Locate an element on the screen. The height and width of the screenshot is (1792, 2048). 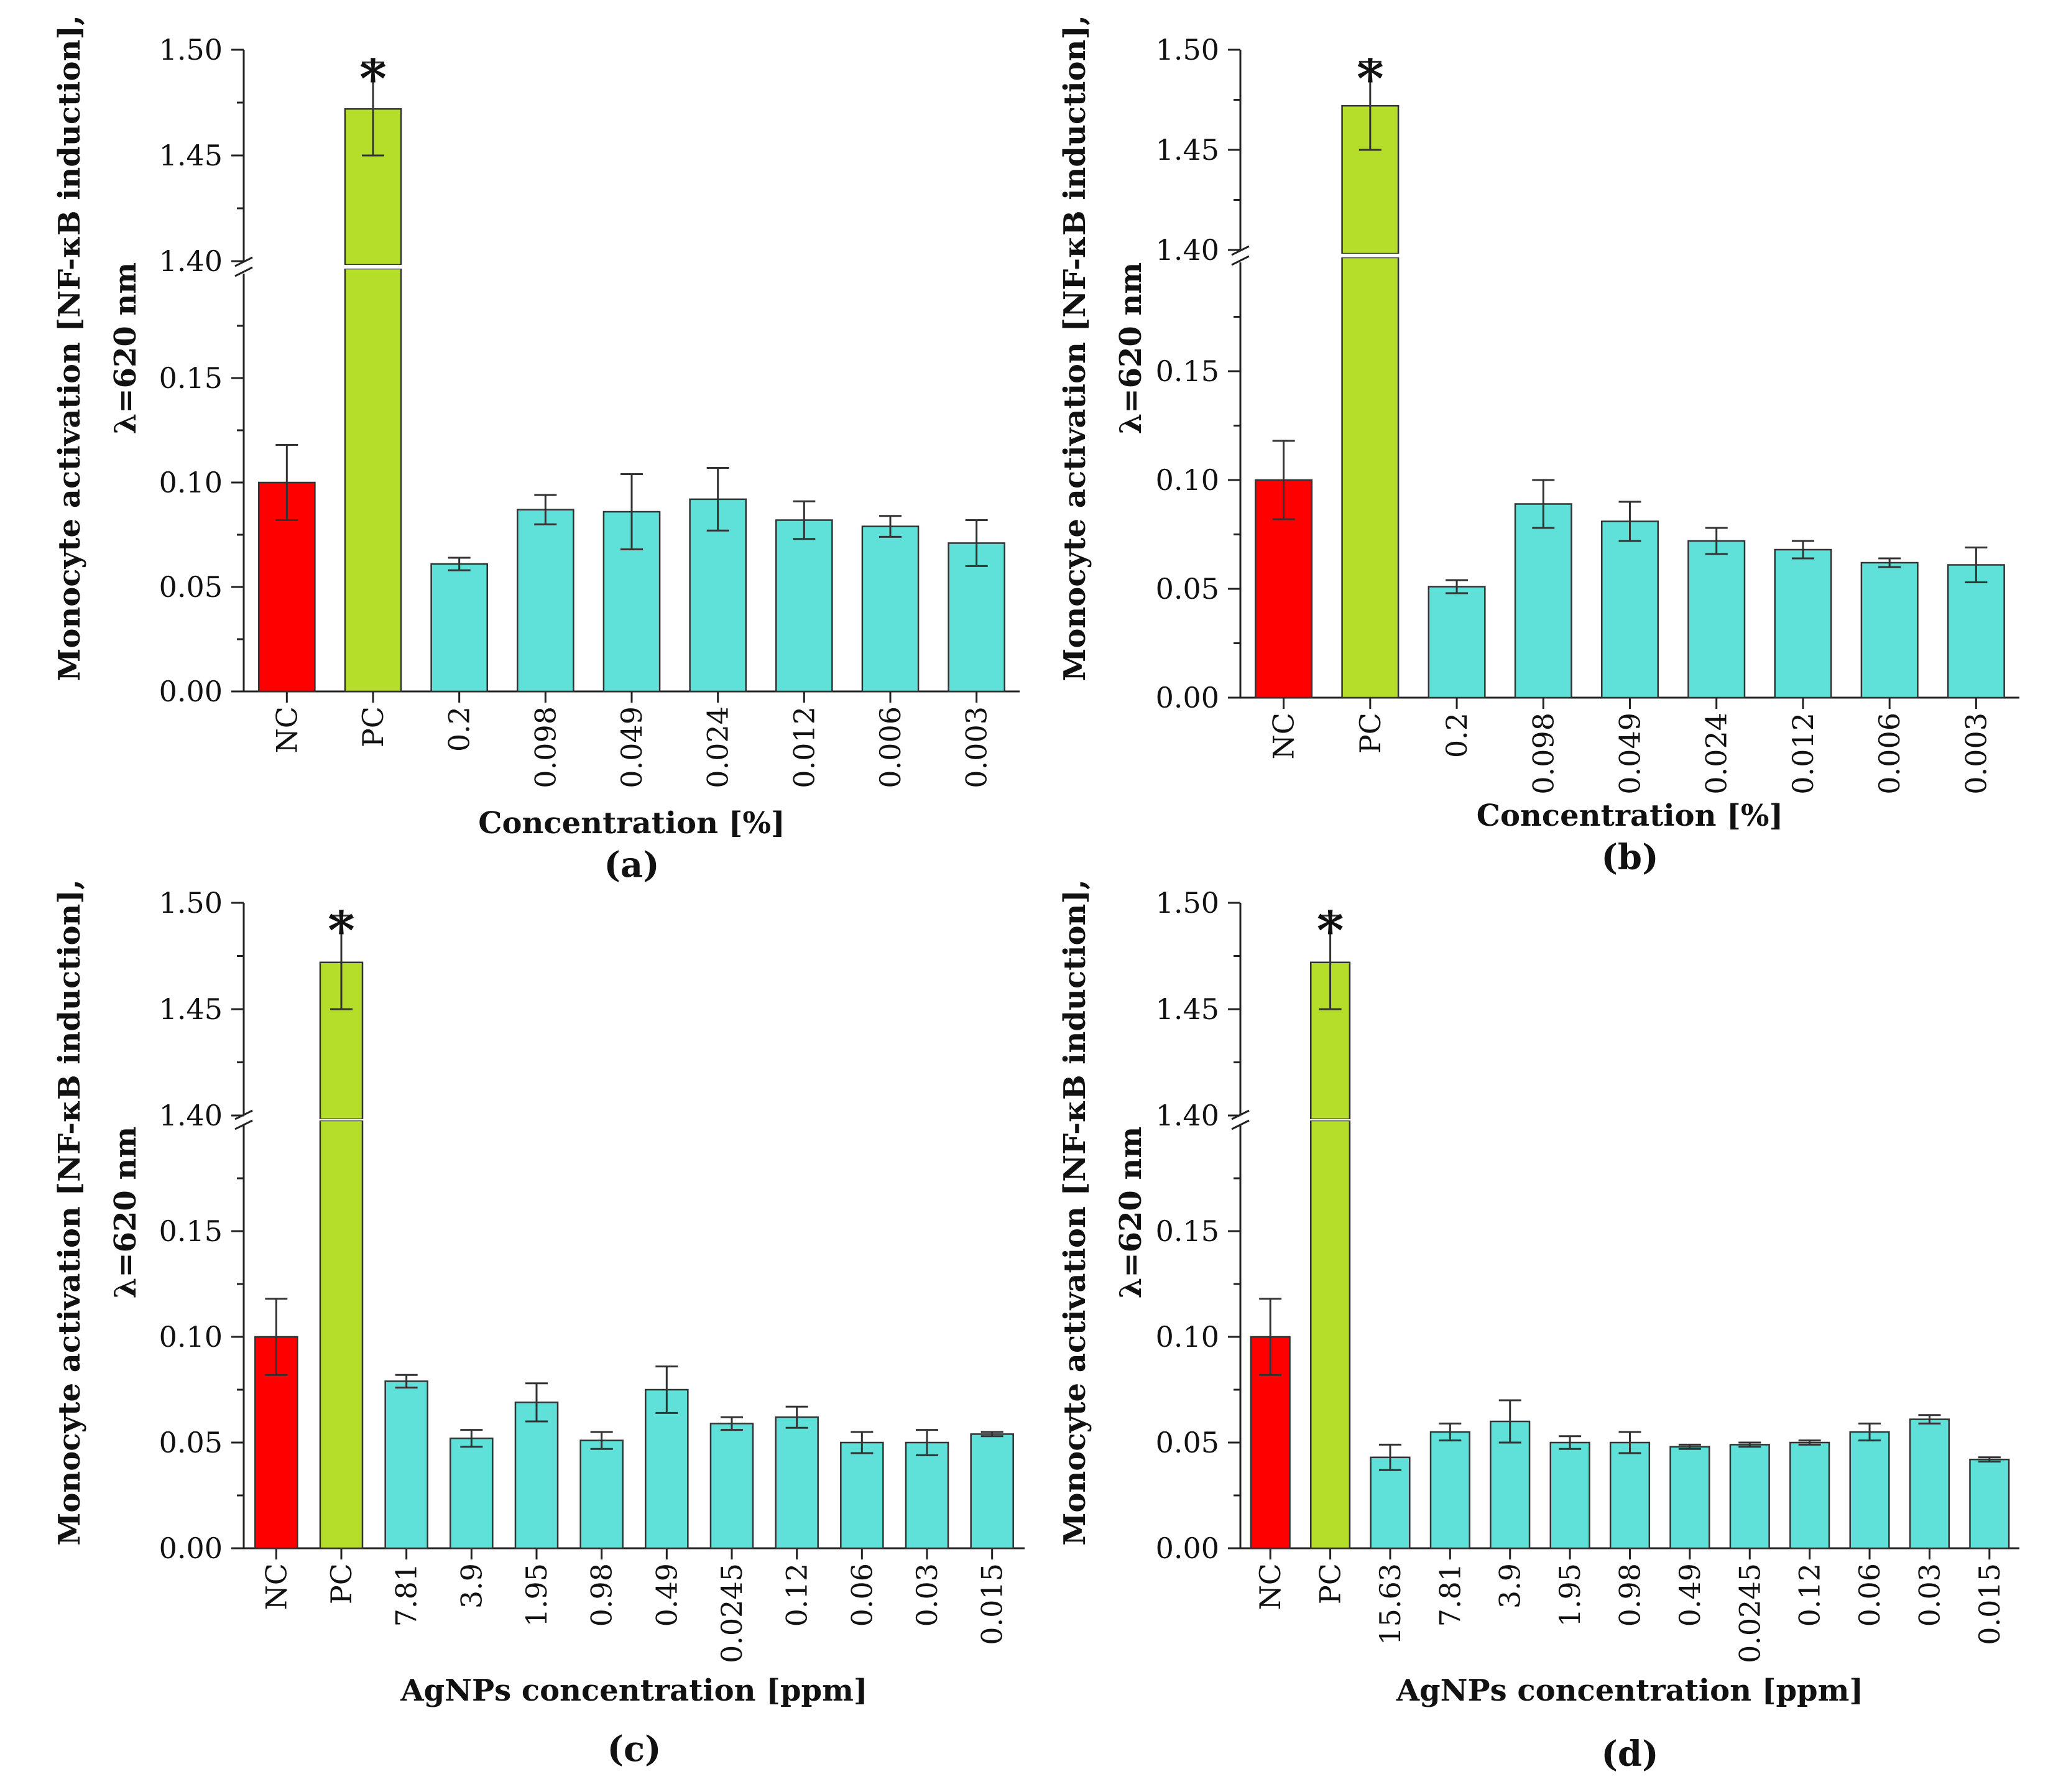
bar-0.006 is located at coordinates (890, 609).